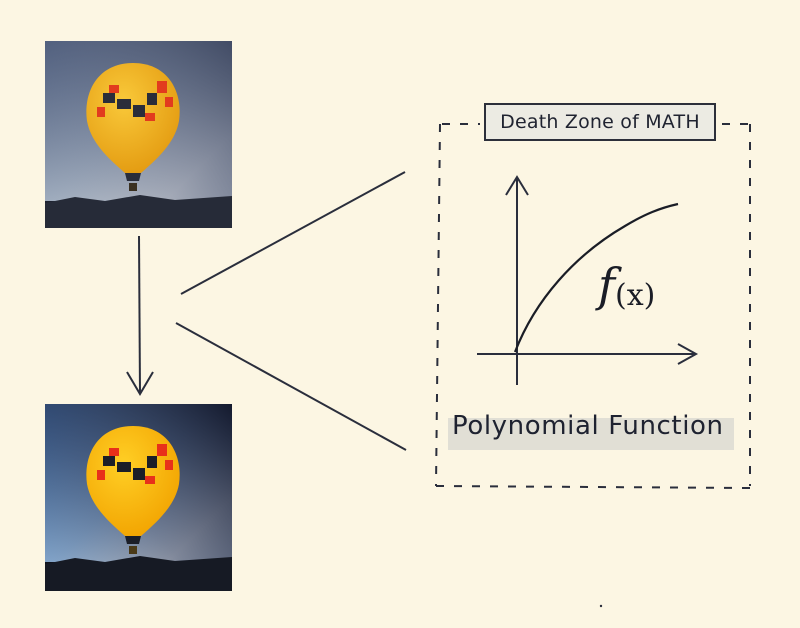  I want to click on down-arrow-head, so click(140, 383).